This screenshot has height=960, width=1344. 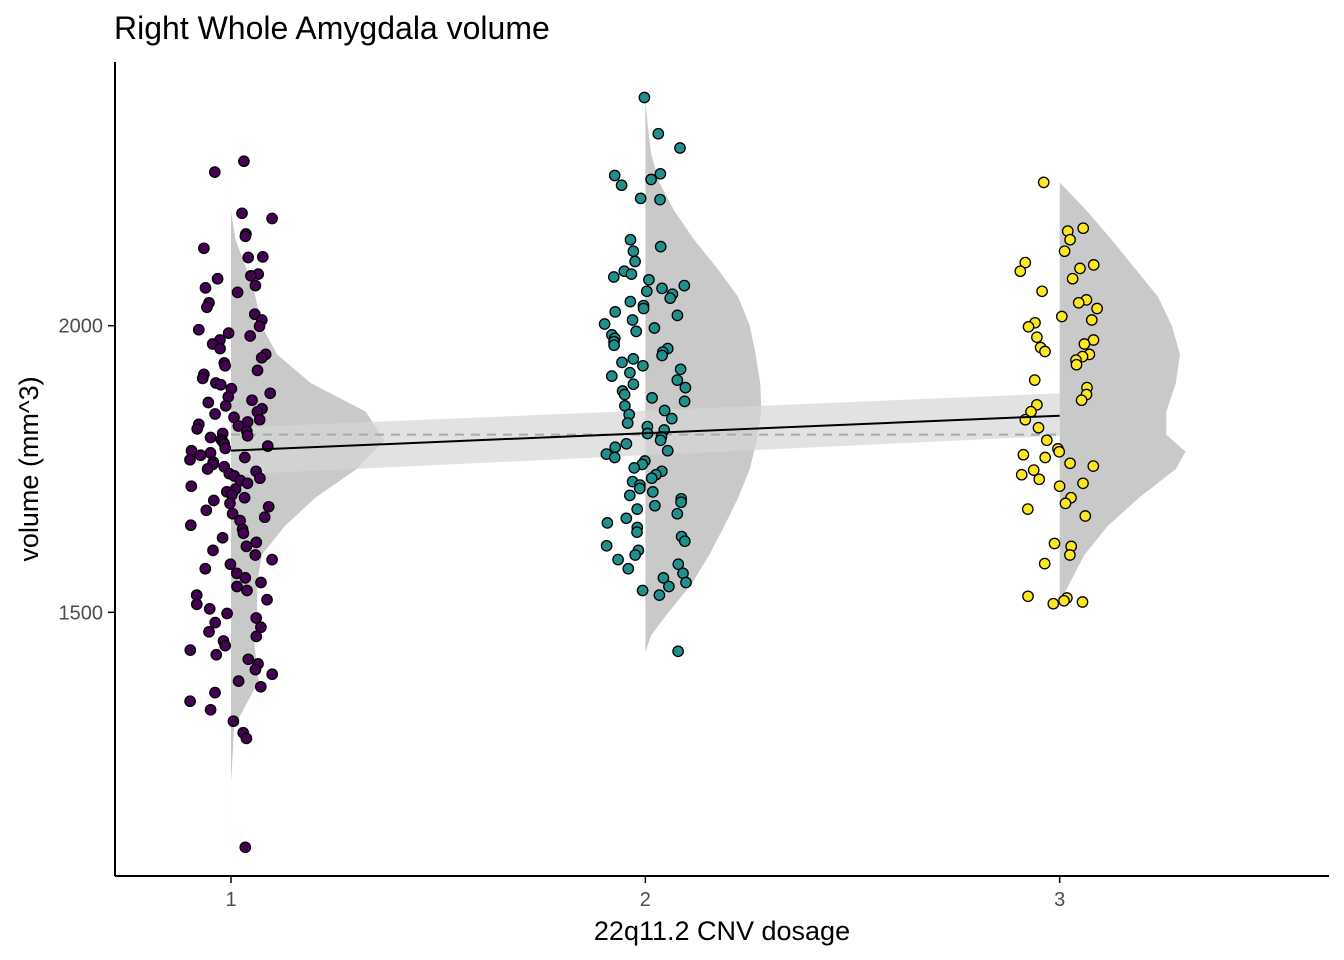 What do you see at coordinates (81, 613) in the screenshot?
I see `y-tick-label-1500: 1500` at bounding box center [81, 613].